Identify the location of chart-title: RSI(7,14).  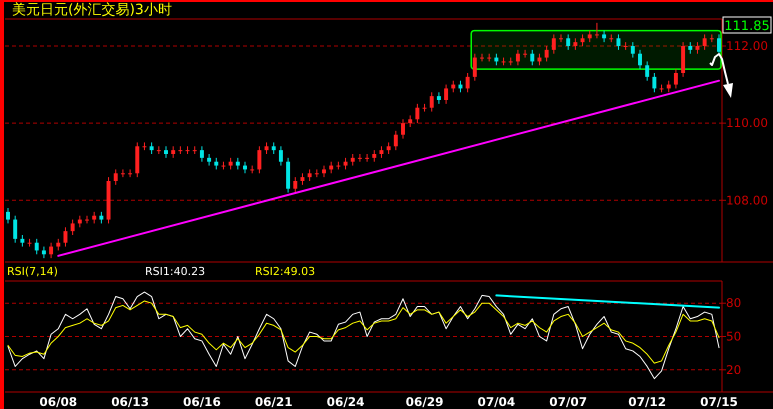
(32, 271).